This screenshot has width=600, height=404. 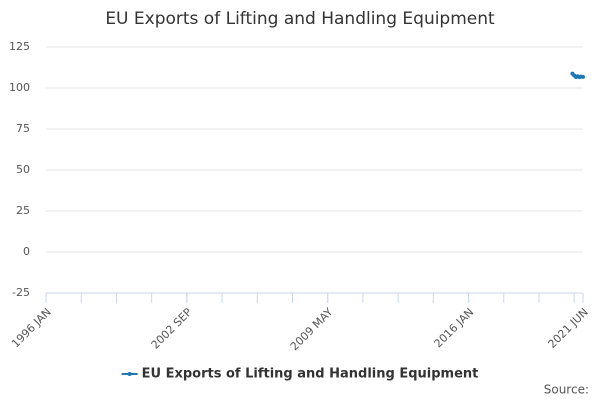 What do you see at coordinates (23, 128) in the screenshot?
I see `y-tick-label: 75` at bounding box center [23, 128].